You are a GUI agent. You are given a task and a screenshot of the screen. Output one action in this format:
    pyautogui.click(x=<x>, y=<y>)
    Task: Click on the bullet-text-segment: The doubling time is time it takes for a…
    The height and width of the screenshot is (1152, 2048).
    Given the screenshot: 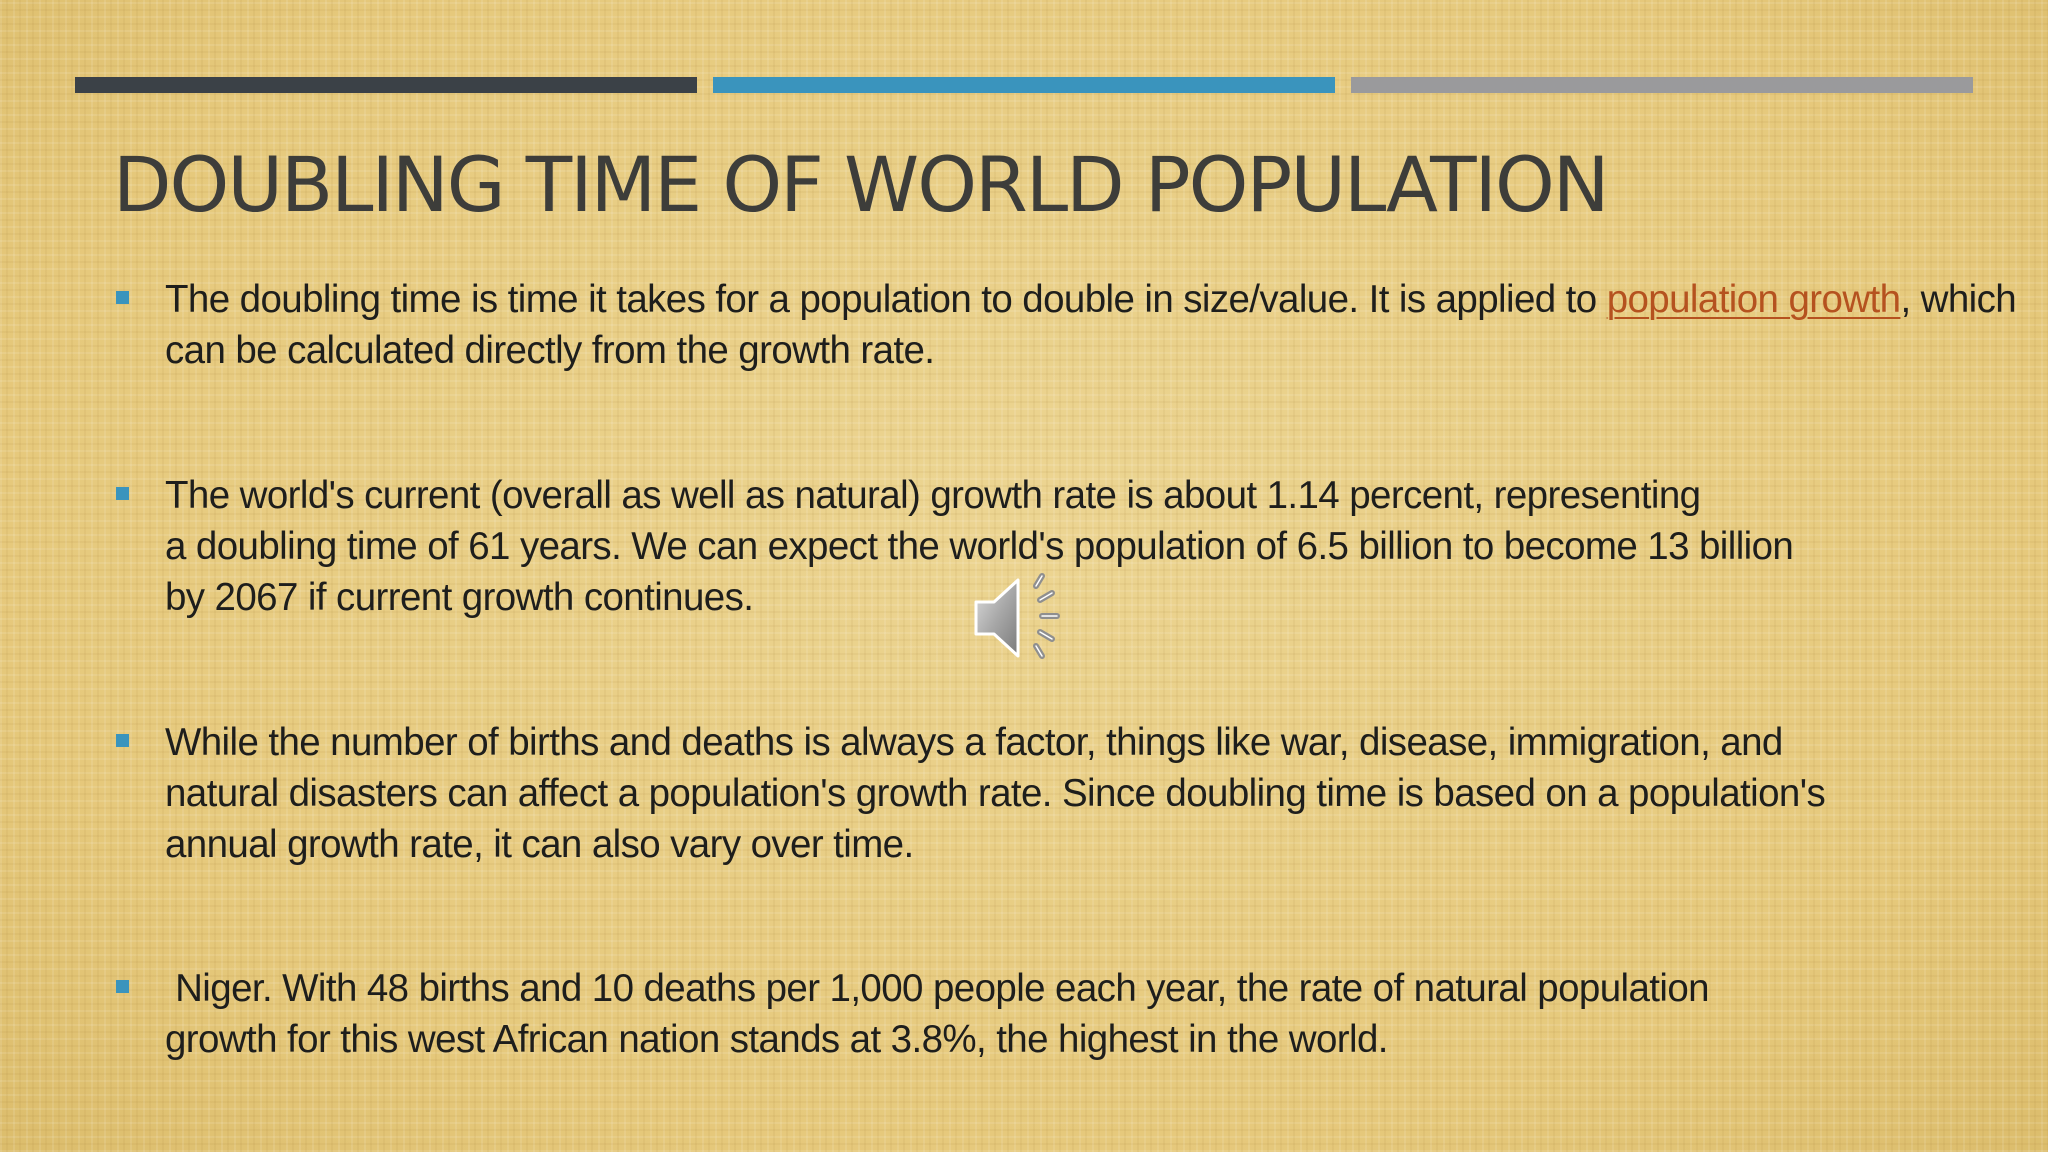 What is the action you would take?
    pyautogui.click(x=886, y=299)
    